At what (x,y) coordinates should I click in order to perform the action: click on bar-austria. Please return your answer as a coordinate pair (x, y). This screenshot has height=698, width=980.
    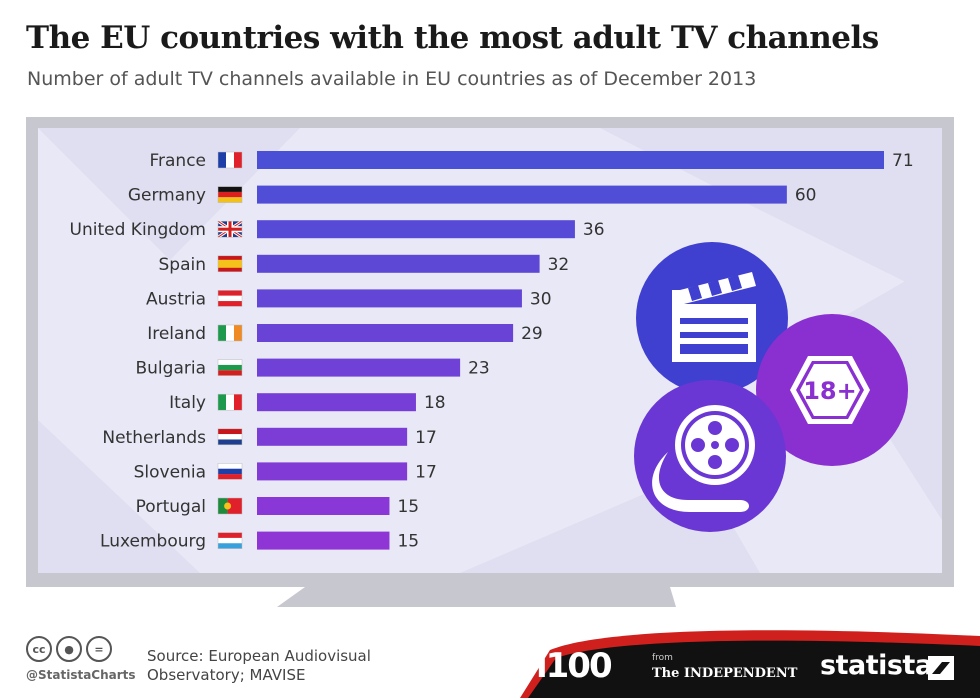
    Looking at the image, I should click on (389, 298).